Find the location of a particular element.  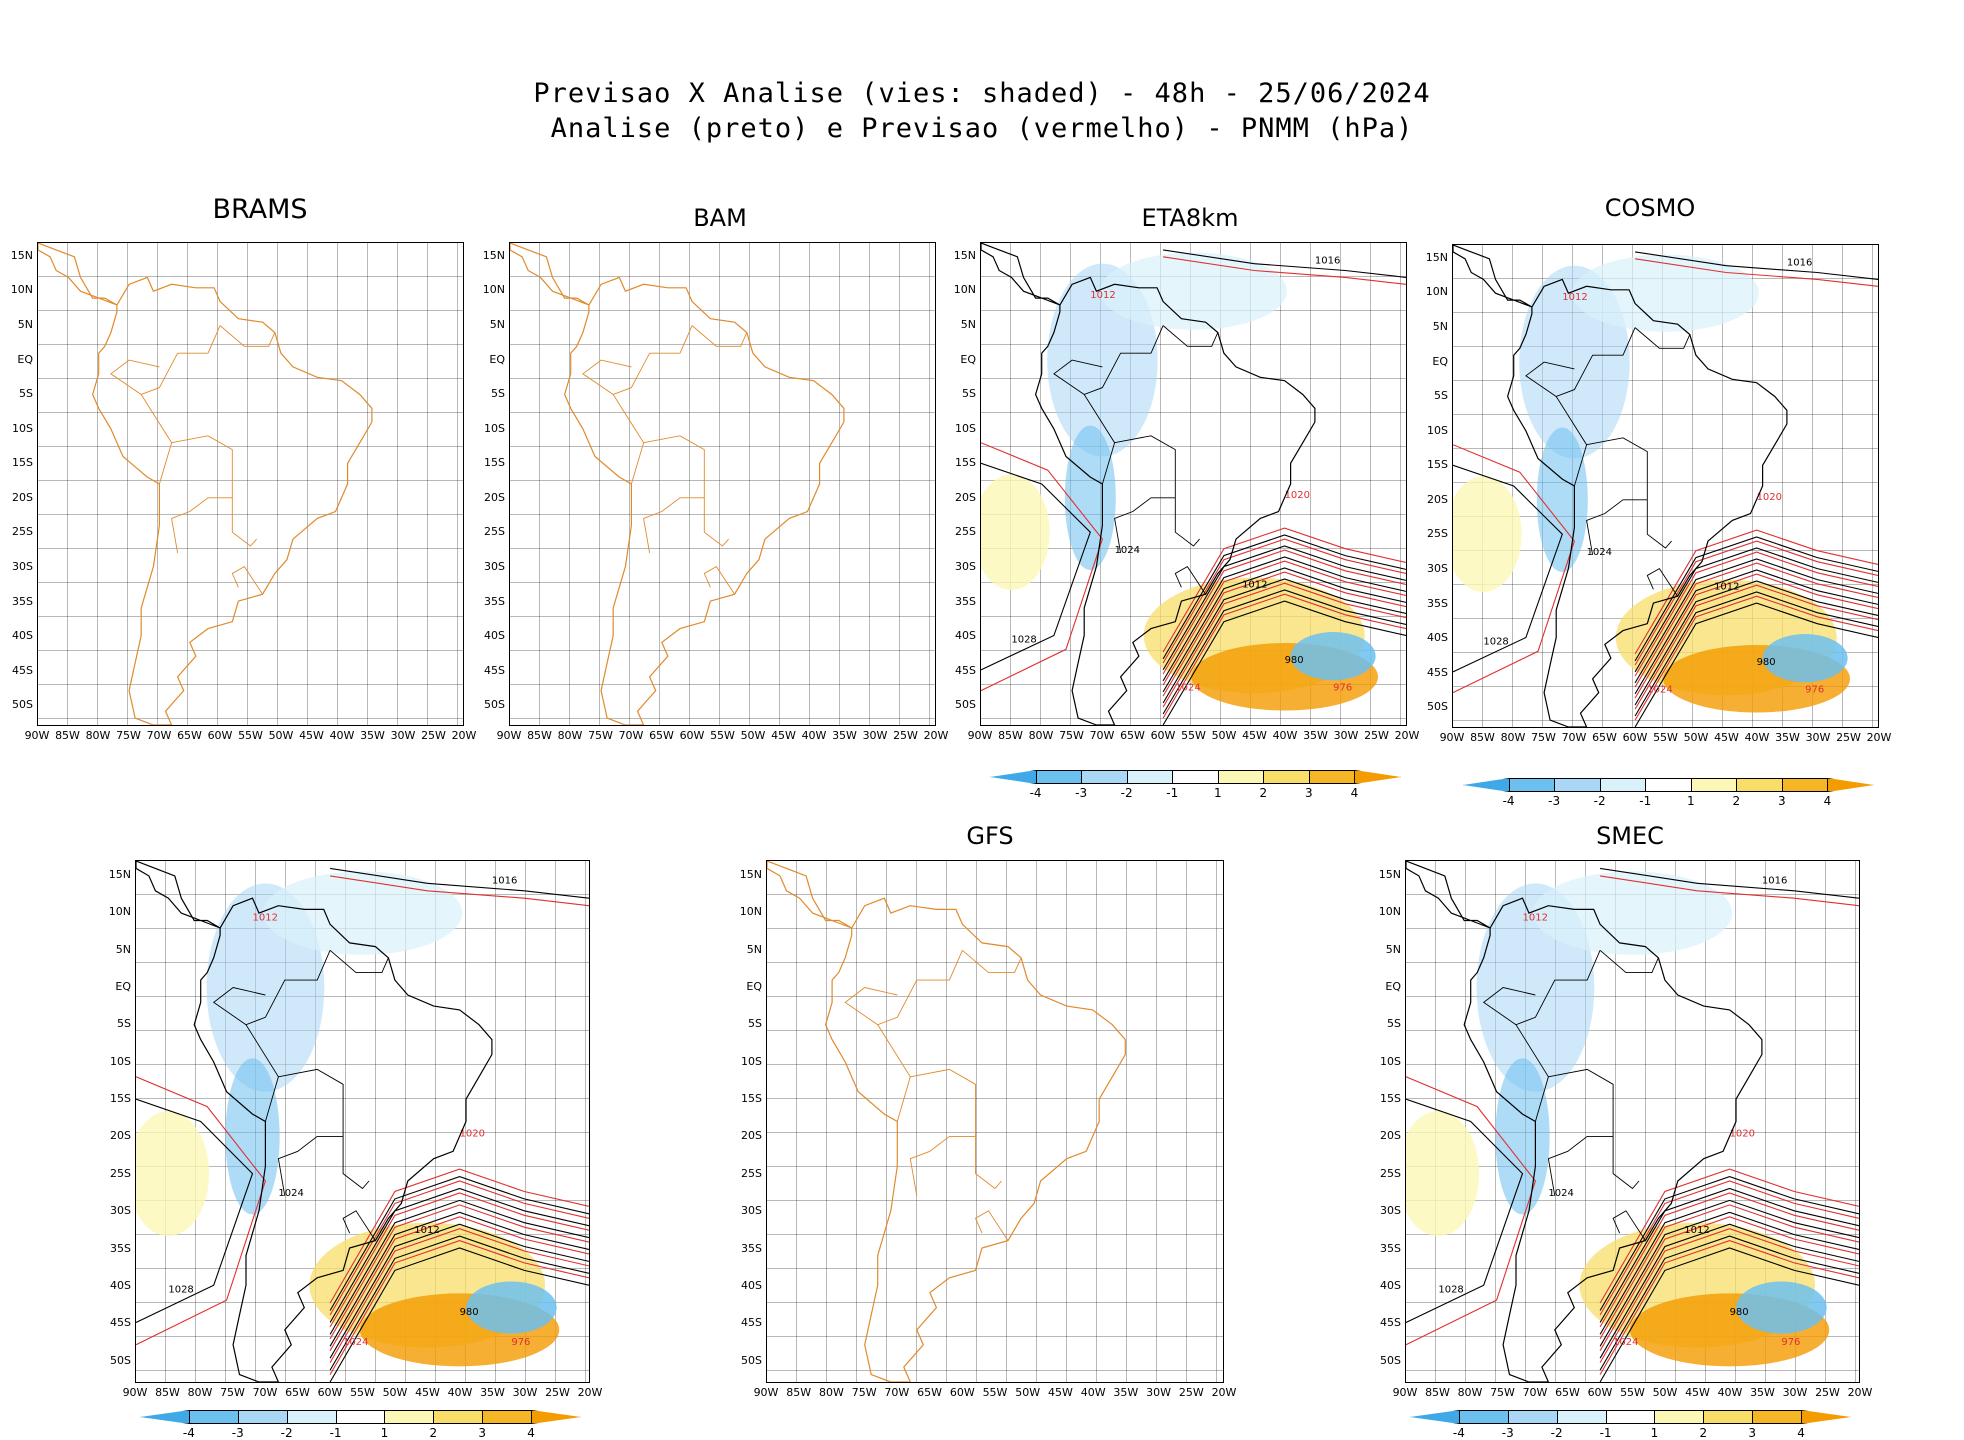

colorbar-label: -4 is located at coordinates (1035, 793).